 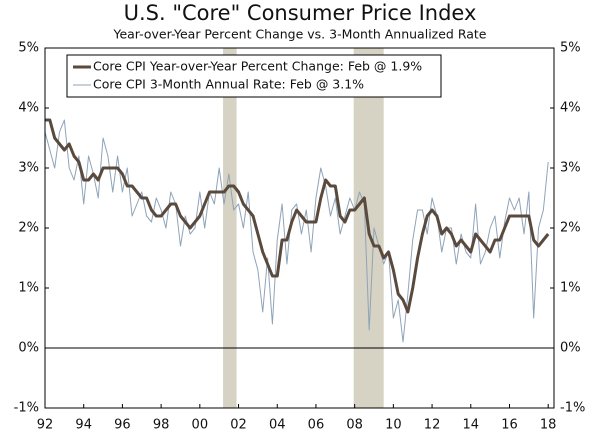 What do you see at coordinates (28, 348) in the screenshot?
I see `y-tick-label: 0%` at bounding box center [28, 348].